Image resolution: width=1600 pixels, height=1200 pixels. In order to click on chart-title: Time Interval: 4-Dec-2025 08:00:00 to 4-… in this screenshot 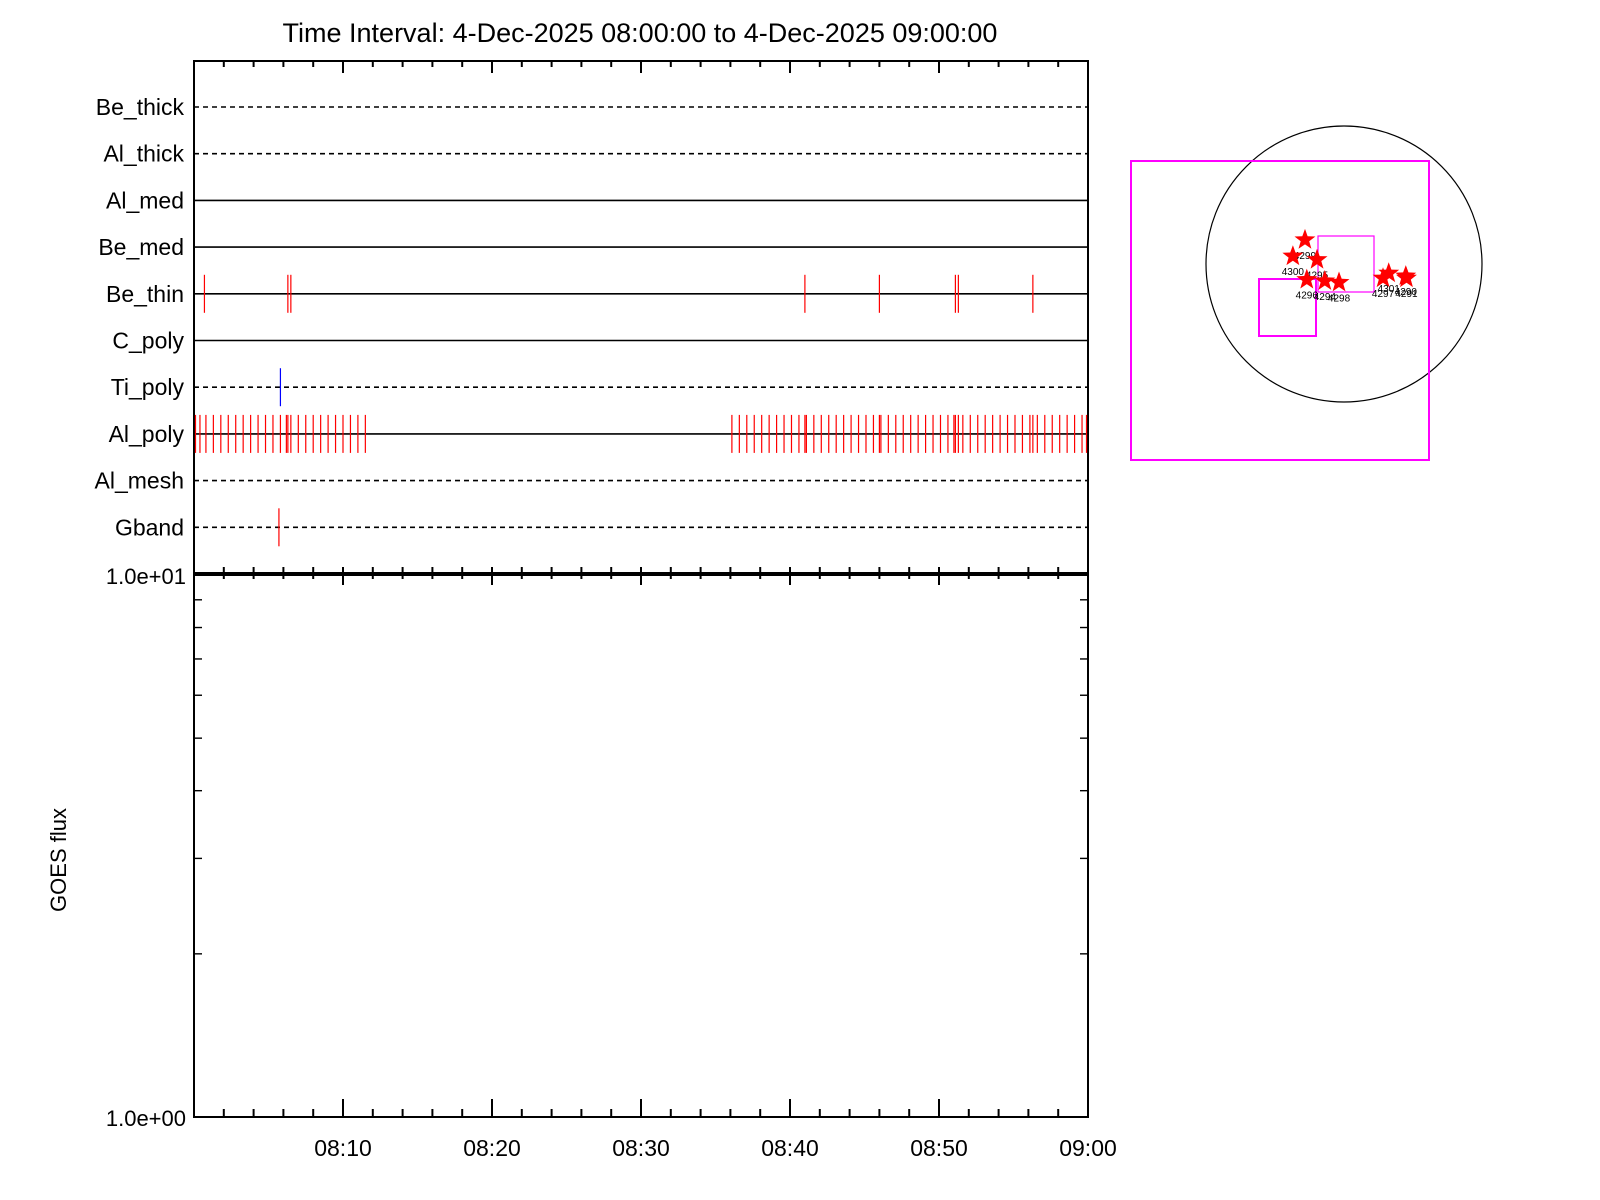, I will do `click(640, 33)`.